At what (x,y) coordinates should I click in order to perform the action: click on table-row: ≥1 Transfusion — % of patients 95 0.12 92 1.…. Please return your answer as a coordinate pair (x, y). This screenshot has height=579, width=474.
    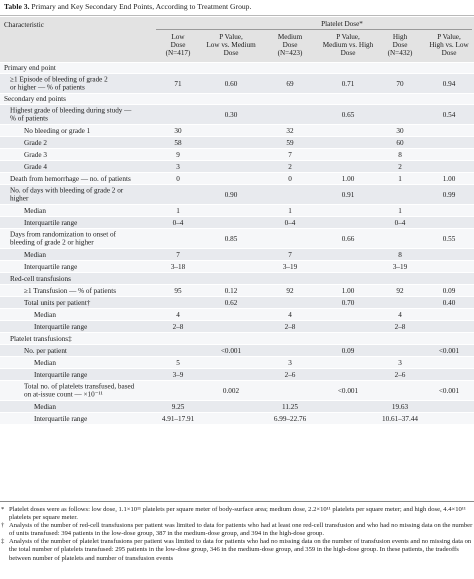
    Looking at the image, I should click on (237, 290).